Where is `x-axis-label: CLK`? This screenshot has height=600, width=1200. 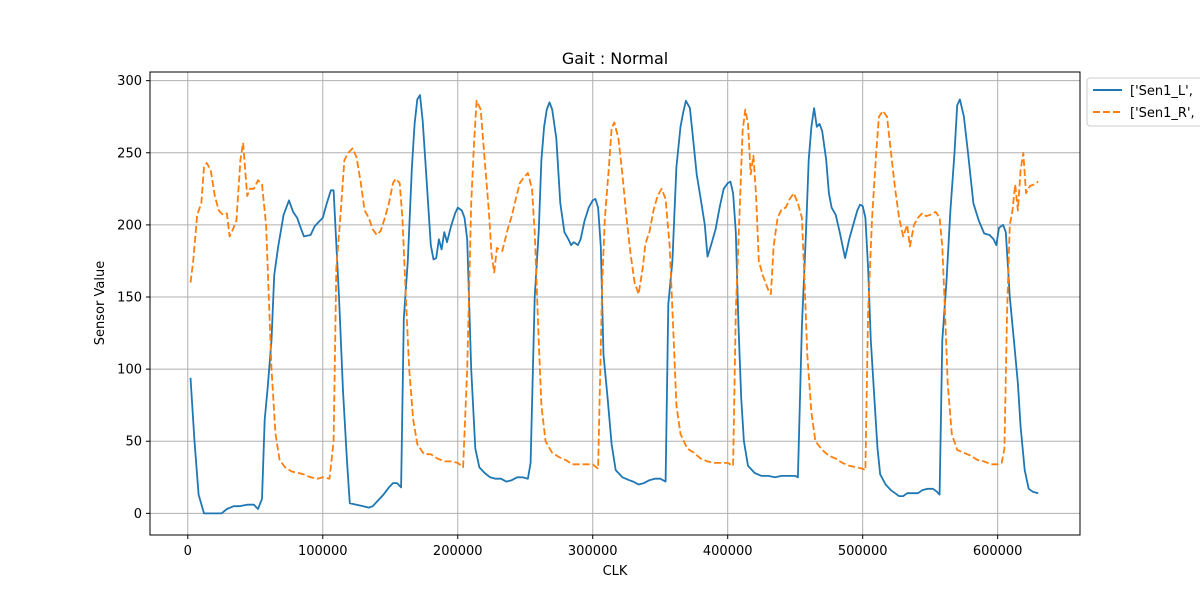 x-axis-label: CLK is located at coordinates (615, 571).